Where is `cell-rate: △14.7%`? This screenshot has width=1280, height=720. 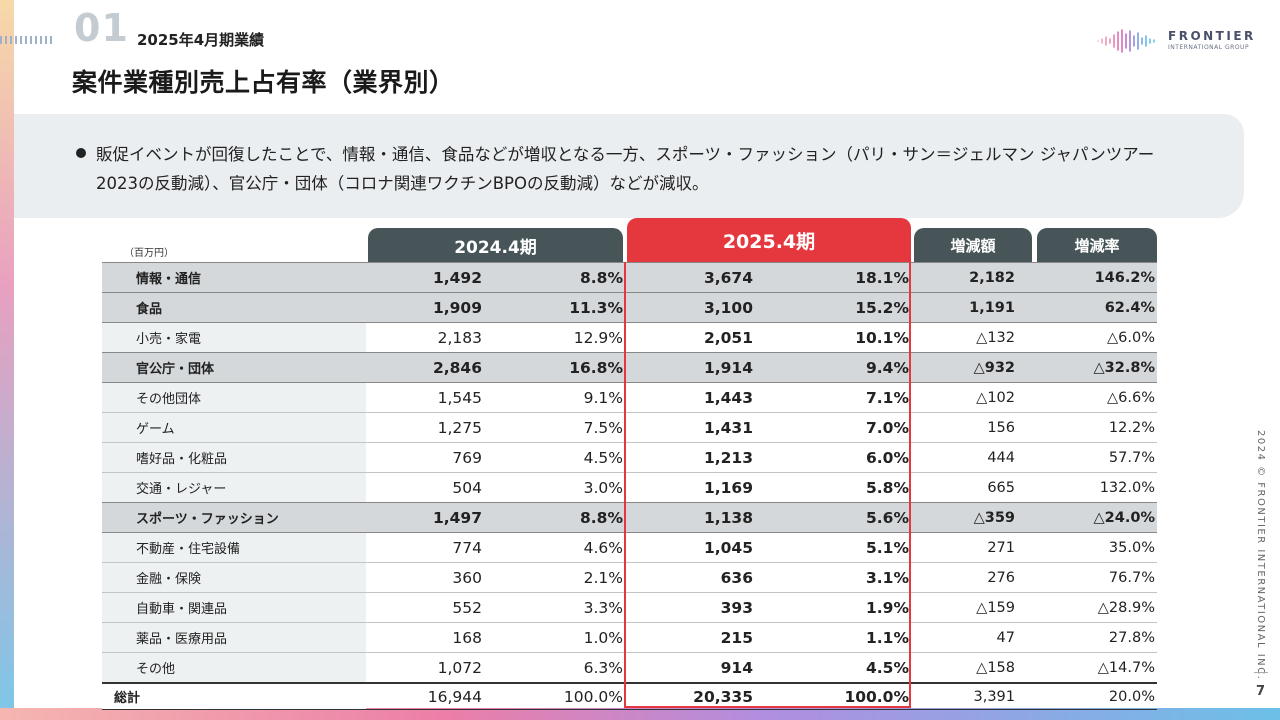 cell-rate: △14.7% is located at coordinates (1126, 667).